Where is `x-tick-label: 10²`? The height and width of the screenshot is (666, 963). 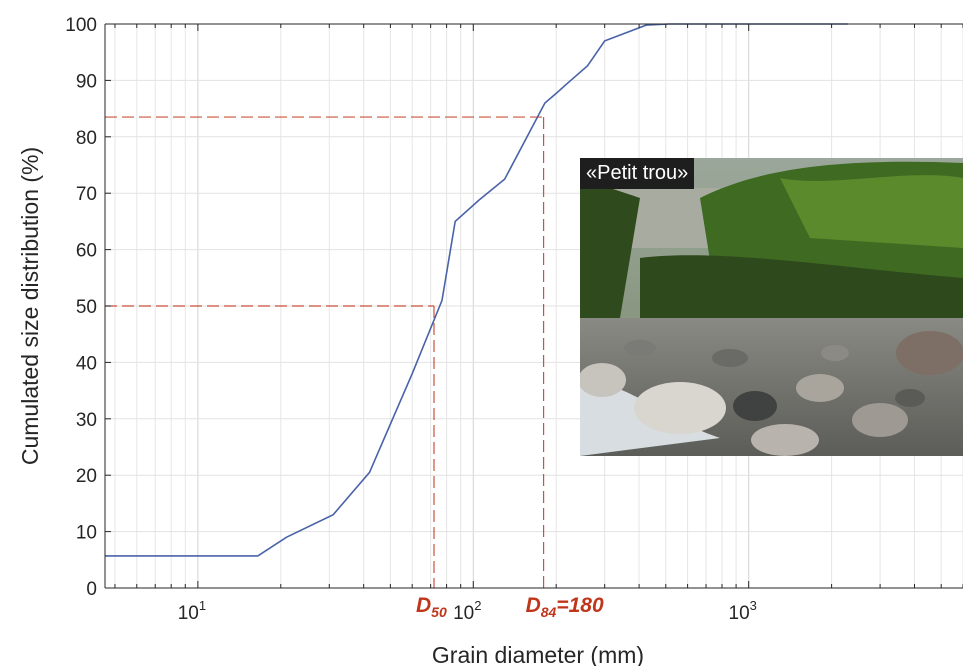
x-tick-label: 10² is located at coordinates (467, 611).